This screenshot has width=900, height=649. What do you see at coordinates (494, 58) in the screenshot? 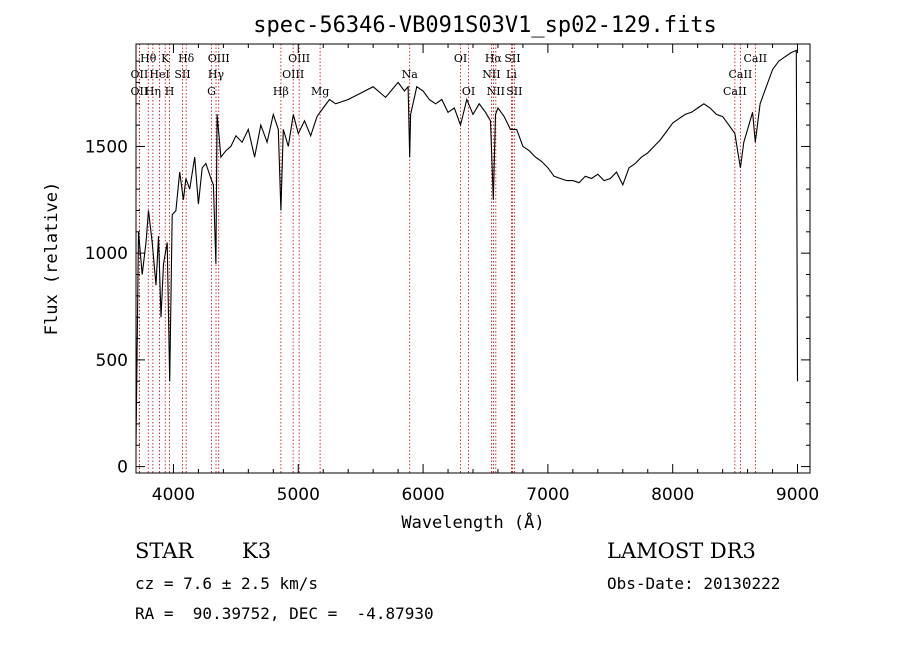
I see `line-label-19: Hα` at bounding box center [494, 58].